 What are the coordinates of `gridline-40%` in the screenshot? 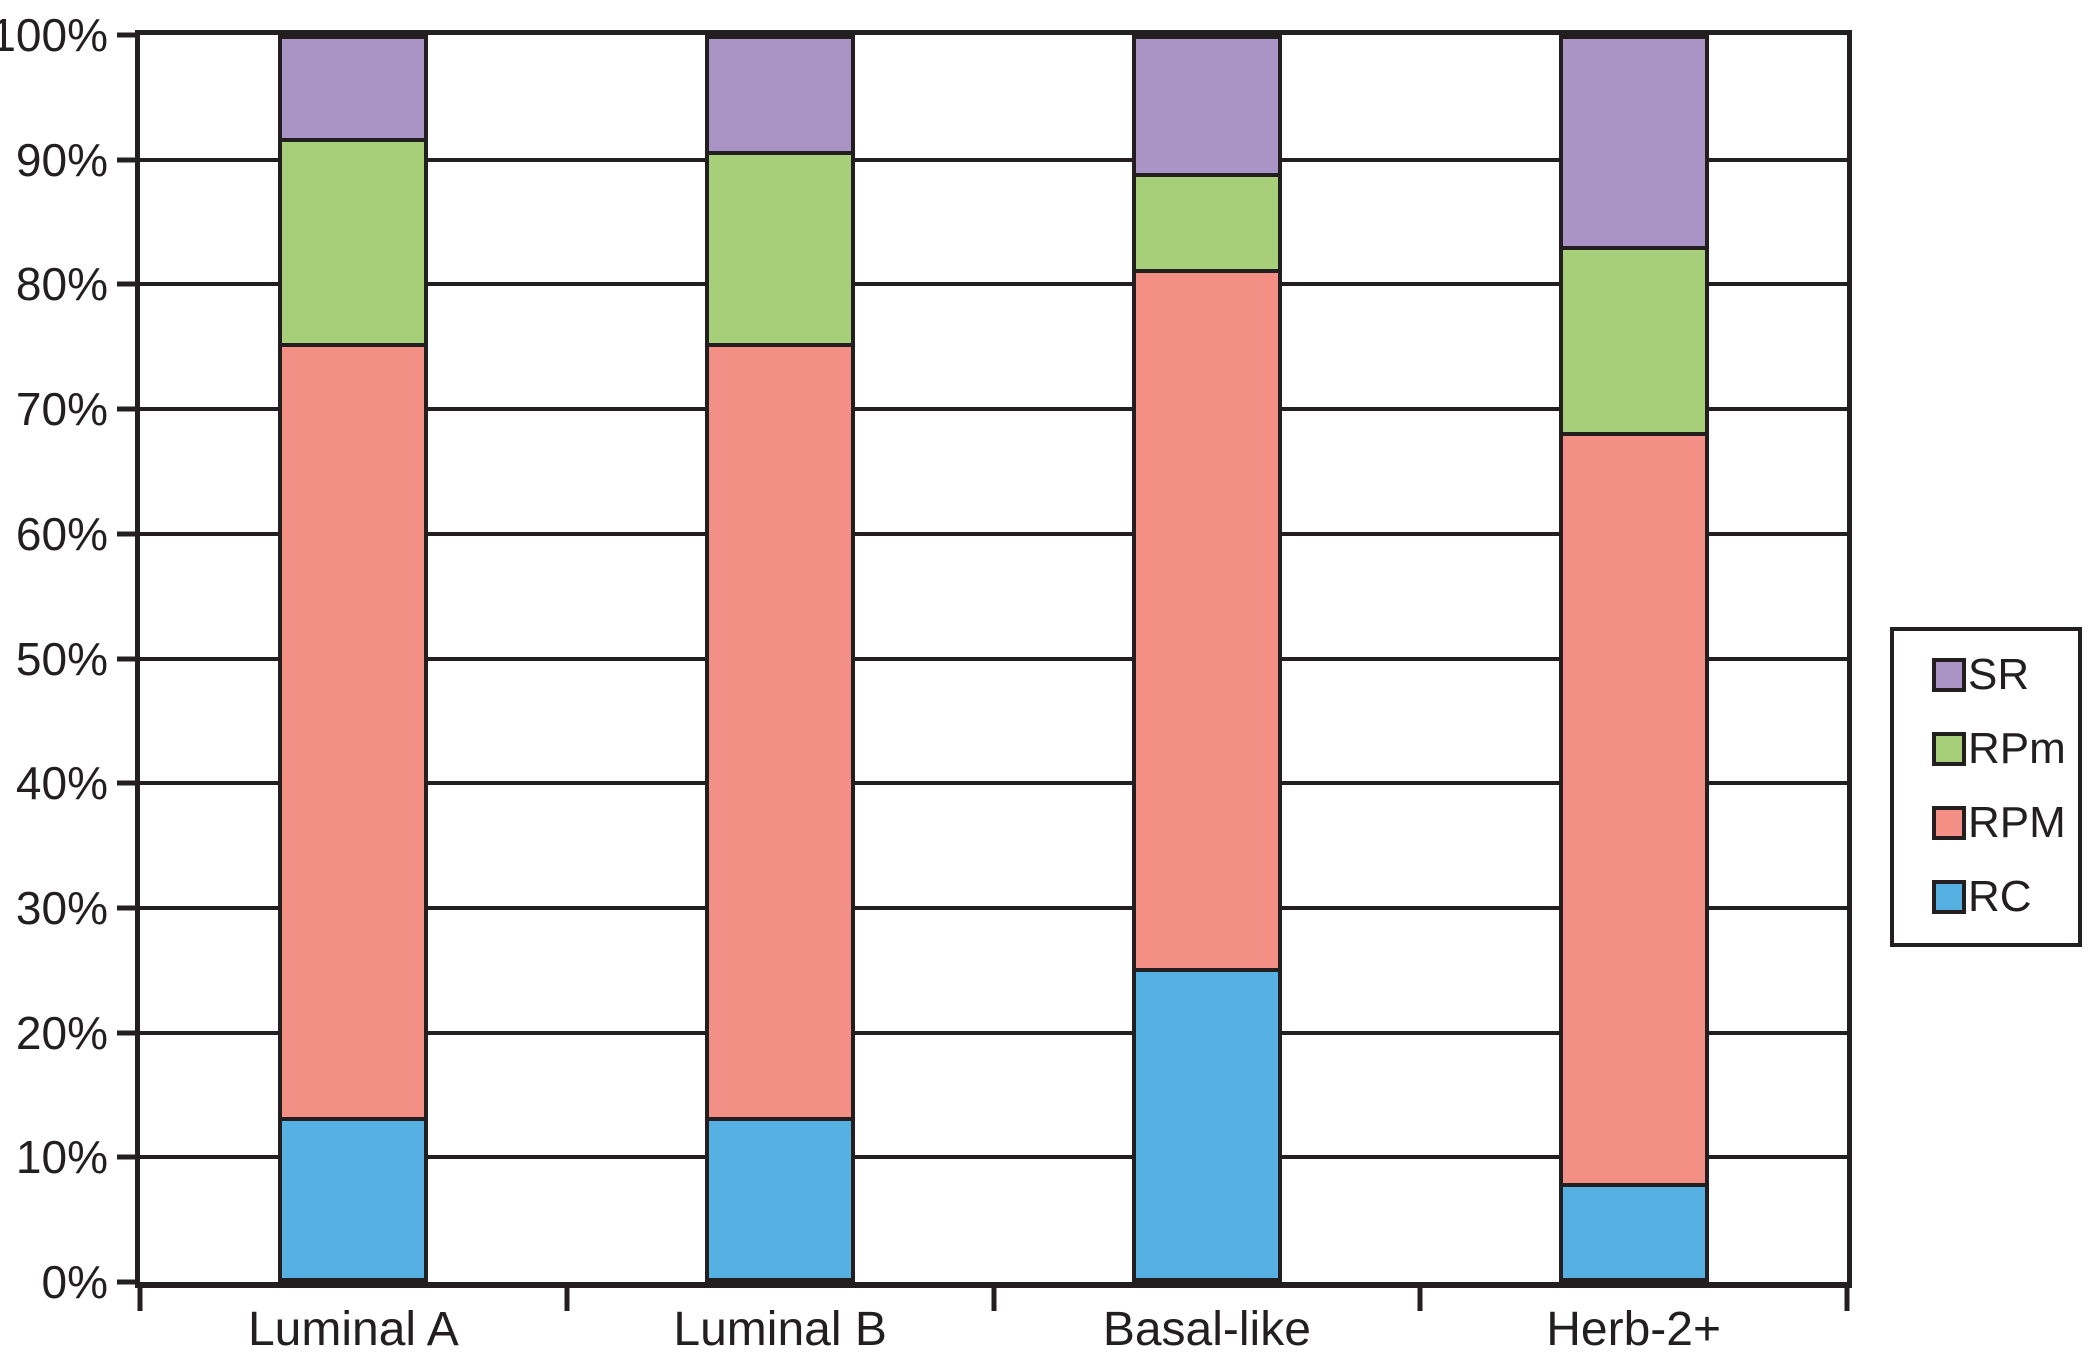 It's located at (993, 783).